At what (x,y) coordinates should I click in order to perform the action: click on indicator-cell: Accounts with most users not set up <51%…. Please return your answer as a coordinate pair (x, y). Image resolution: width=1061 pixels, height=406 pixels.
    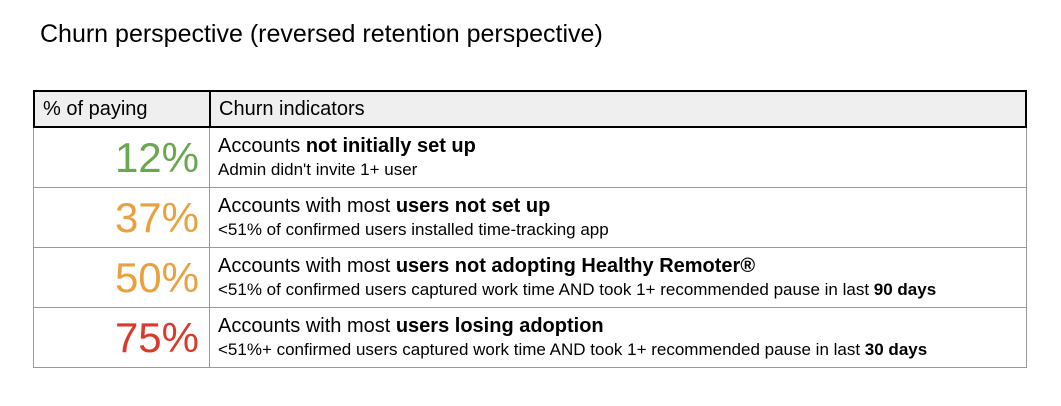
    Looking at the image, I should click on (618, 217).